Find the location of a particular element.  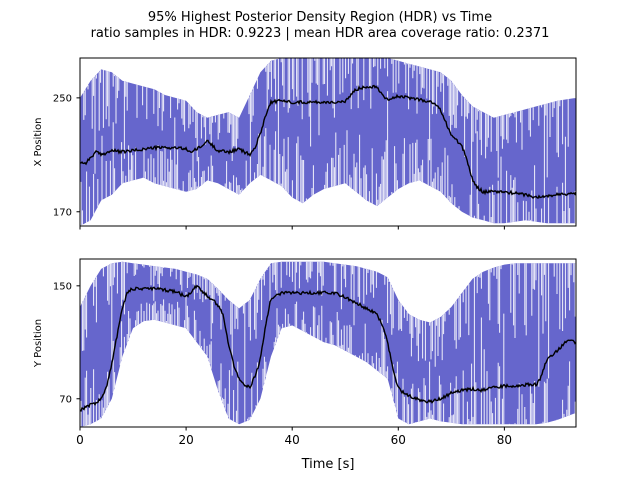

x-ytick-label: 170 is located at coordinates (62, 212).